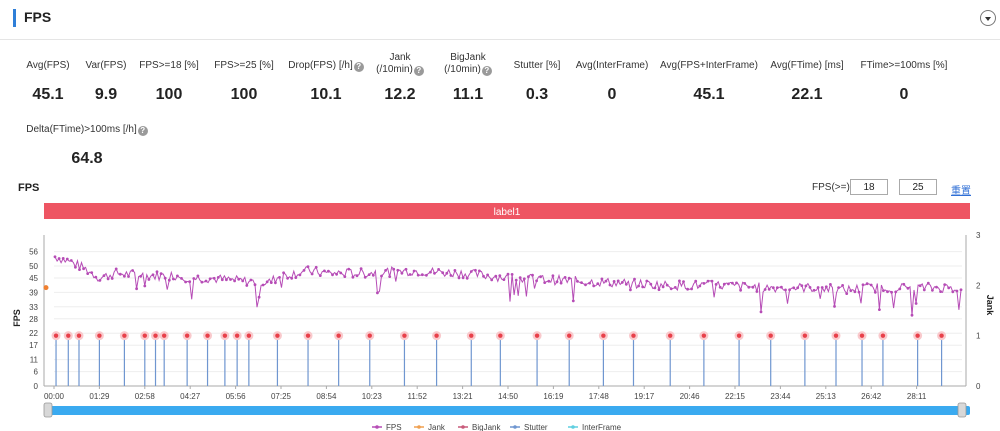  Describe the element at coordinates (36, 372) in the screenshot. I see `y-tick-label: 6` at that location.